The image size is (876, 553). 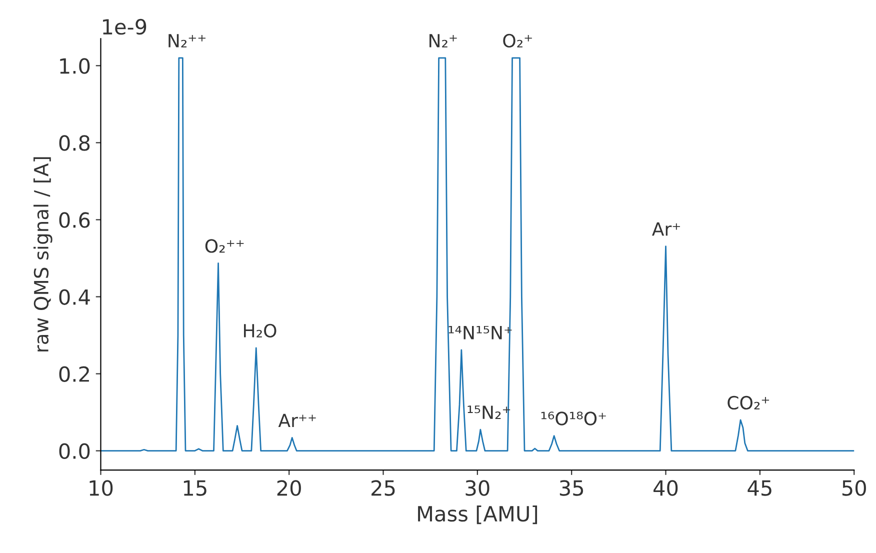 What do you see at coordinates (854, 488) in the screenshot?
I see `x-tick-label: 50` at bounding box center [854, 488].